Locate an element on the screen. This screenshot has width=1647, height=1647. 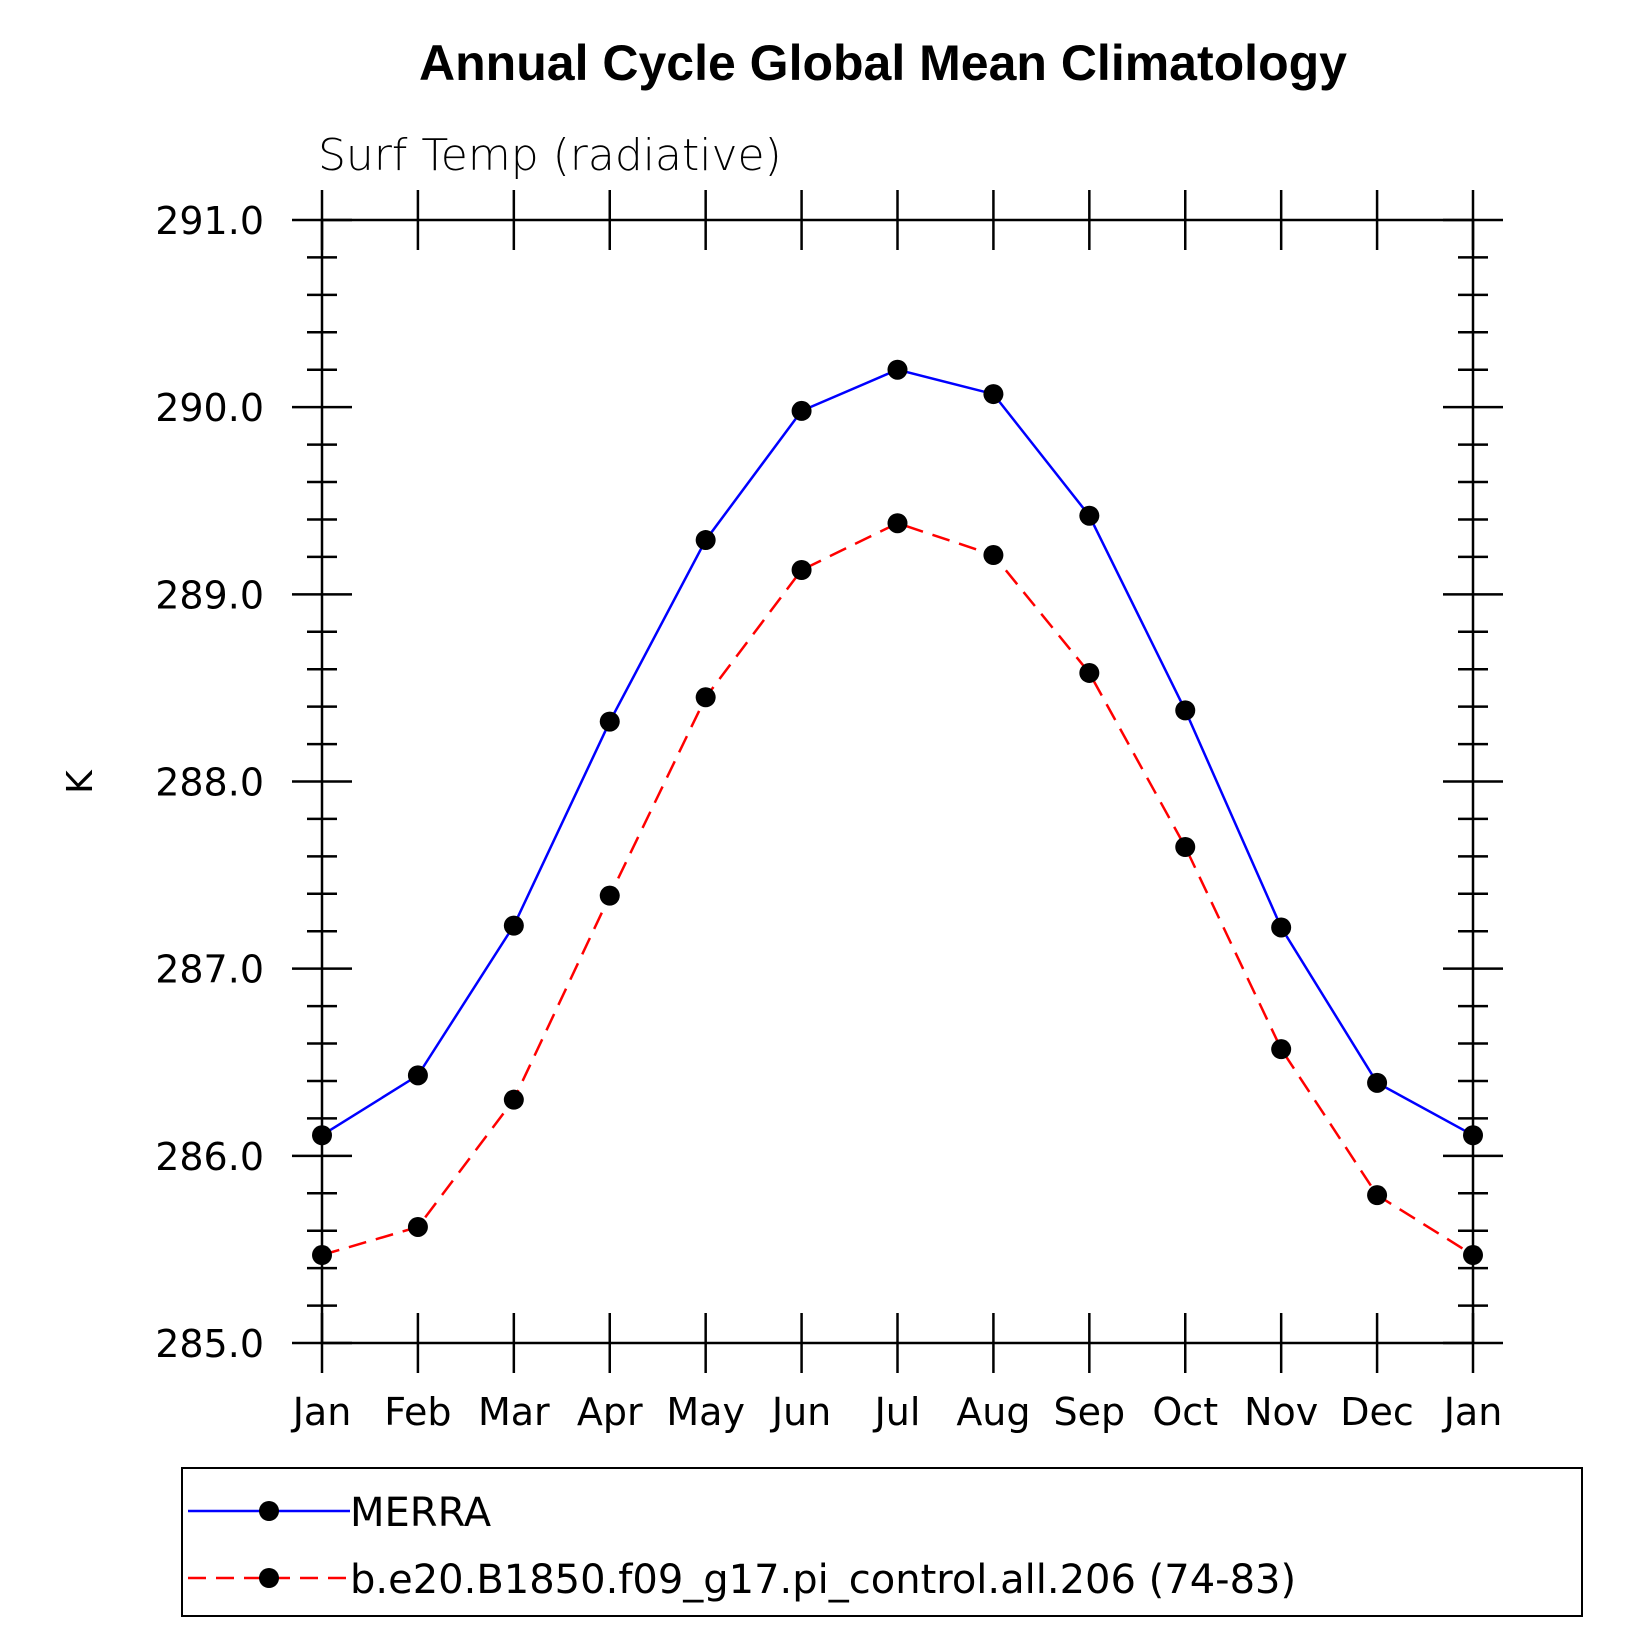
x-tick-label: Jul is located at coordinates (897, 1412).